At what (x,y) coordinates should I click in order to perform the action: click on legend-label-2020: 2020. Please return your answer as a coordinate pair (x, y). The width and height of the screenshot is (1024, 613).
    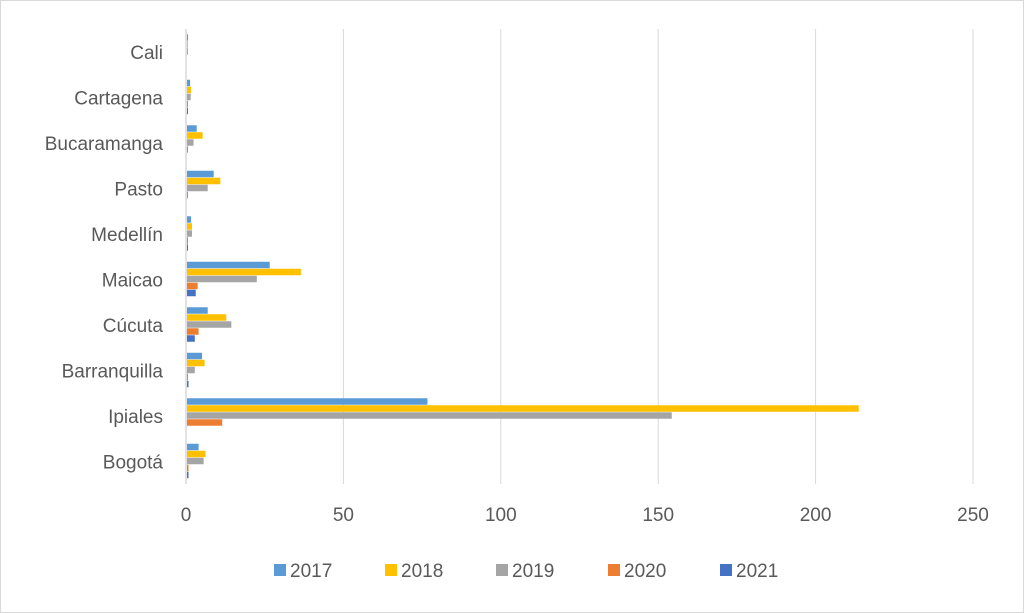
    Looking at the image, I should click on (645, 571).